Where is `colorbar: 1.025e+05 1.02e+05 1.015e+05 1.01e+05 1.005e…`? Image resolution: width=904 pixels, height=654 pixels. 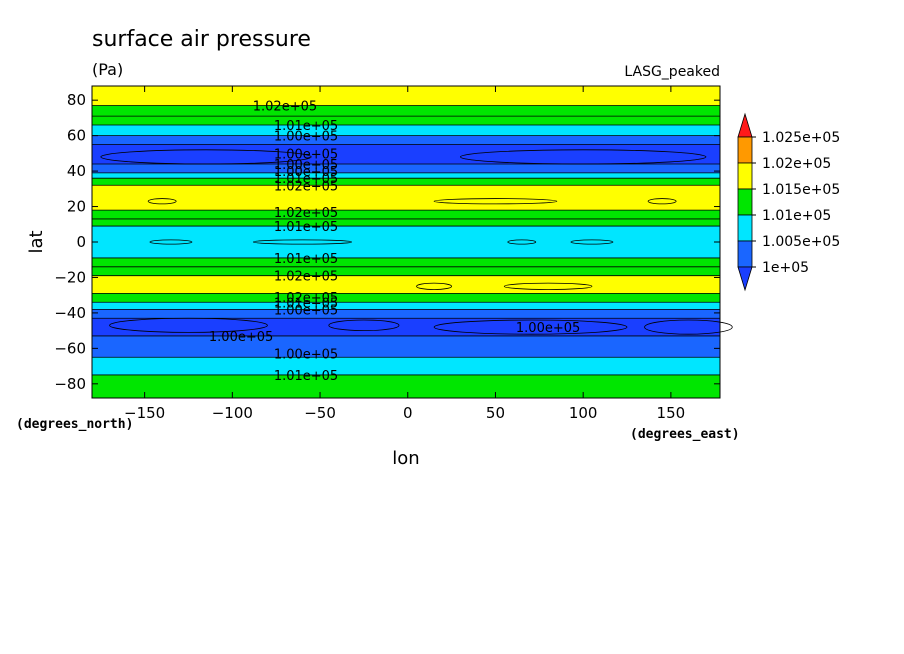
colorbar: 1.025e+05 1.02e+05 1.015e+05 1.01e+05 1.005e… is located at coordinates (788, 202).